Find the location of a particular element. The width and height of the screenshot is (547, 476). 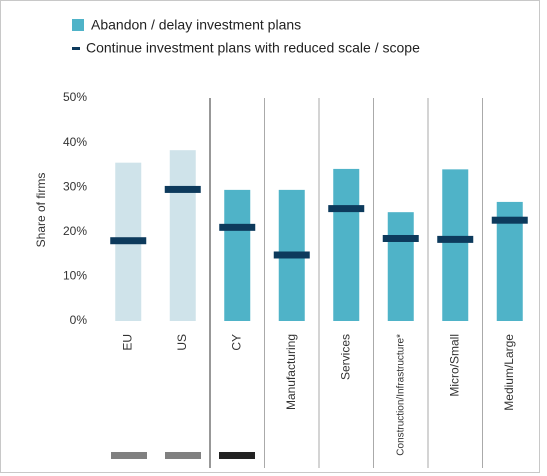

x-tick-label: CY is located at coordinates (236, 342).